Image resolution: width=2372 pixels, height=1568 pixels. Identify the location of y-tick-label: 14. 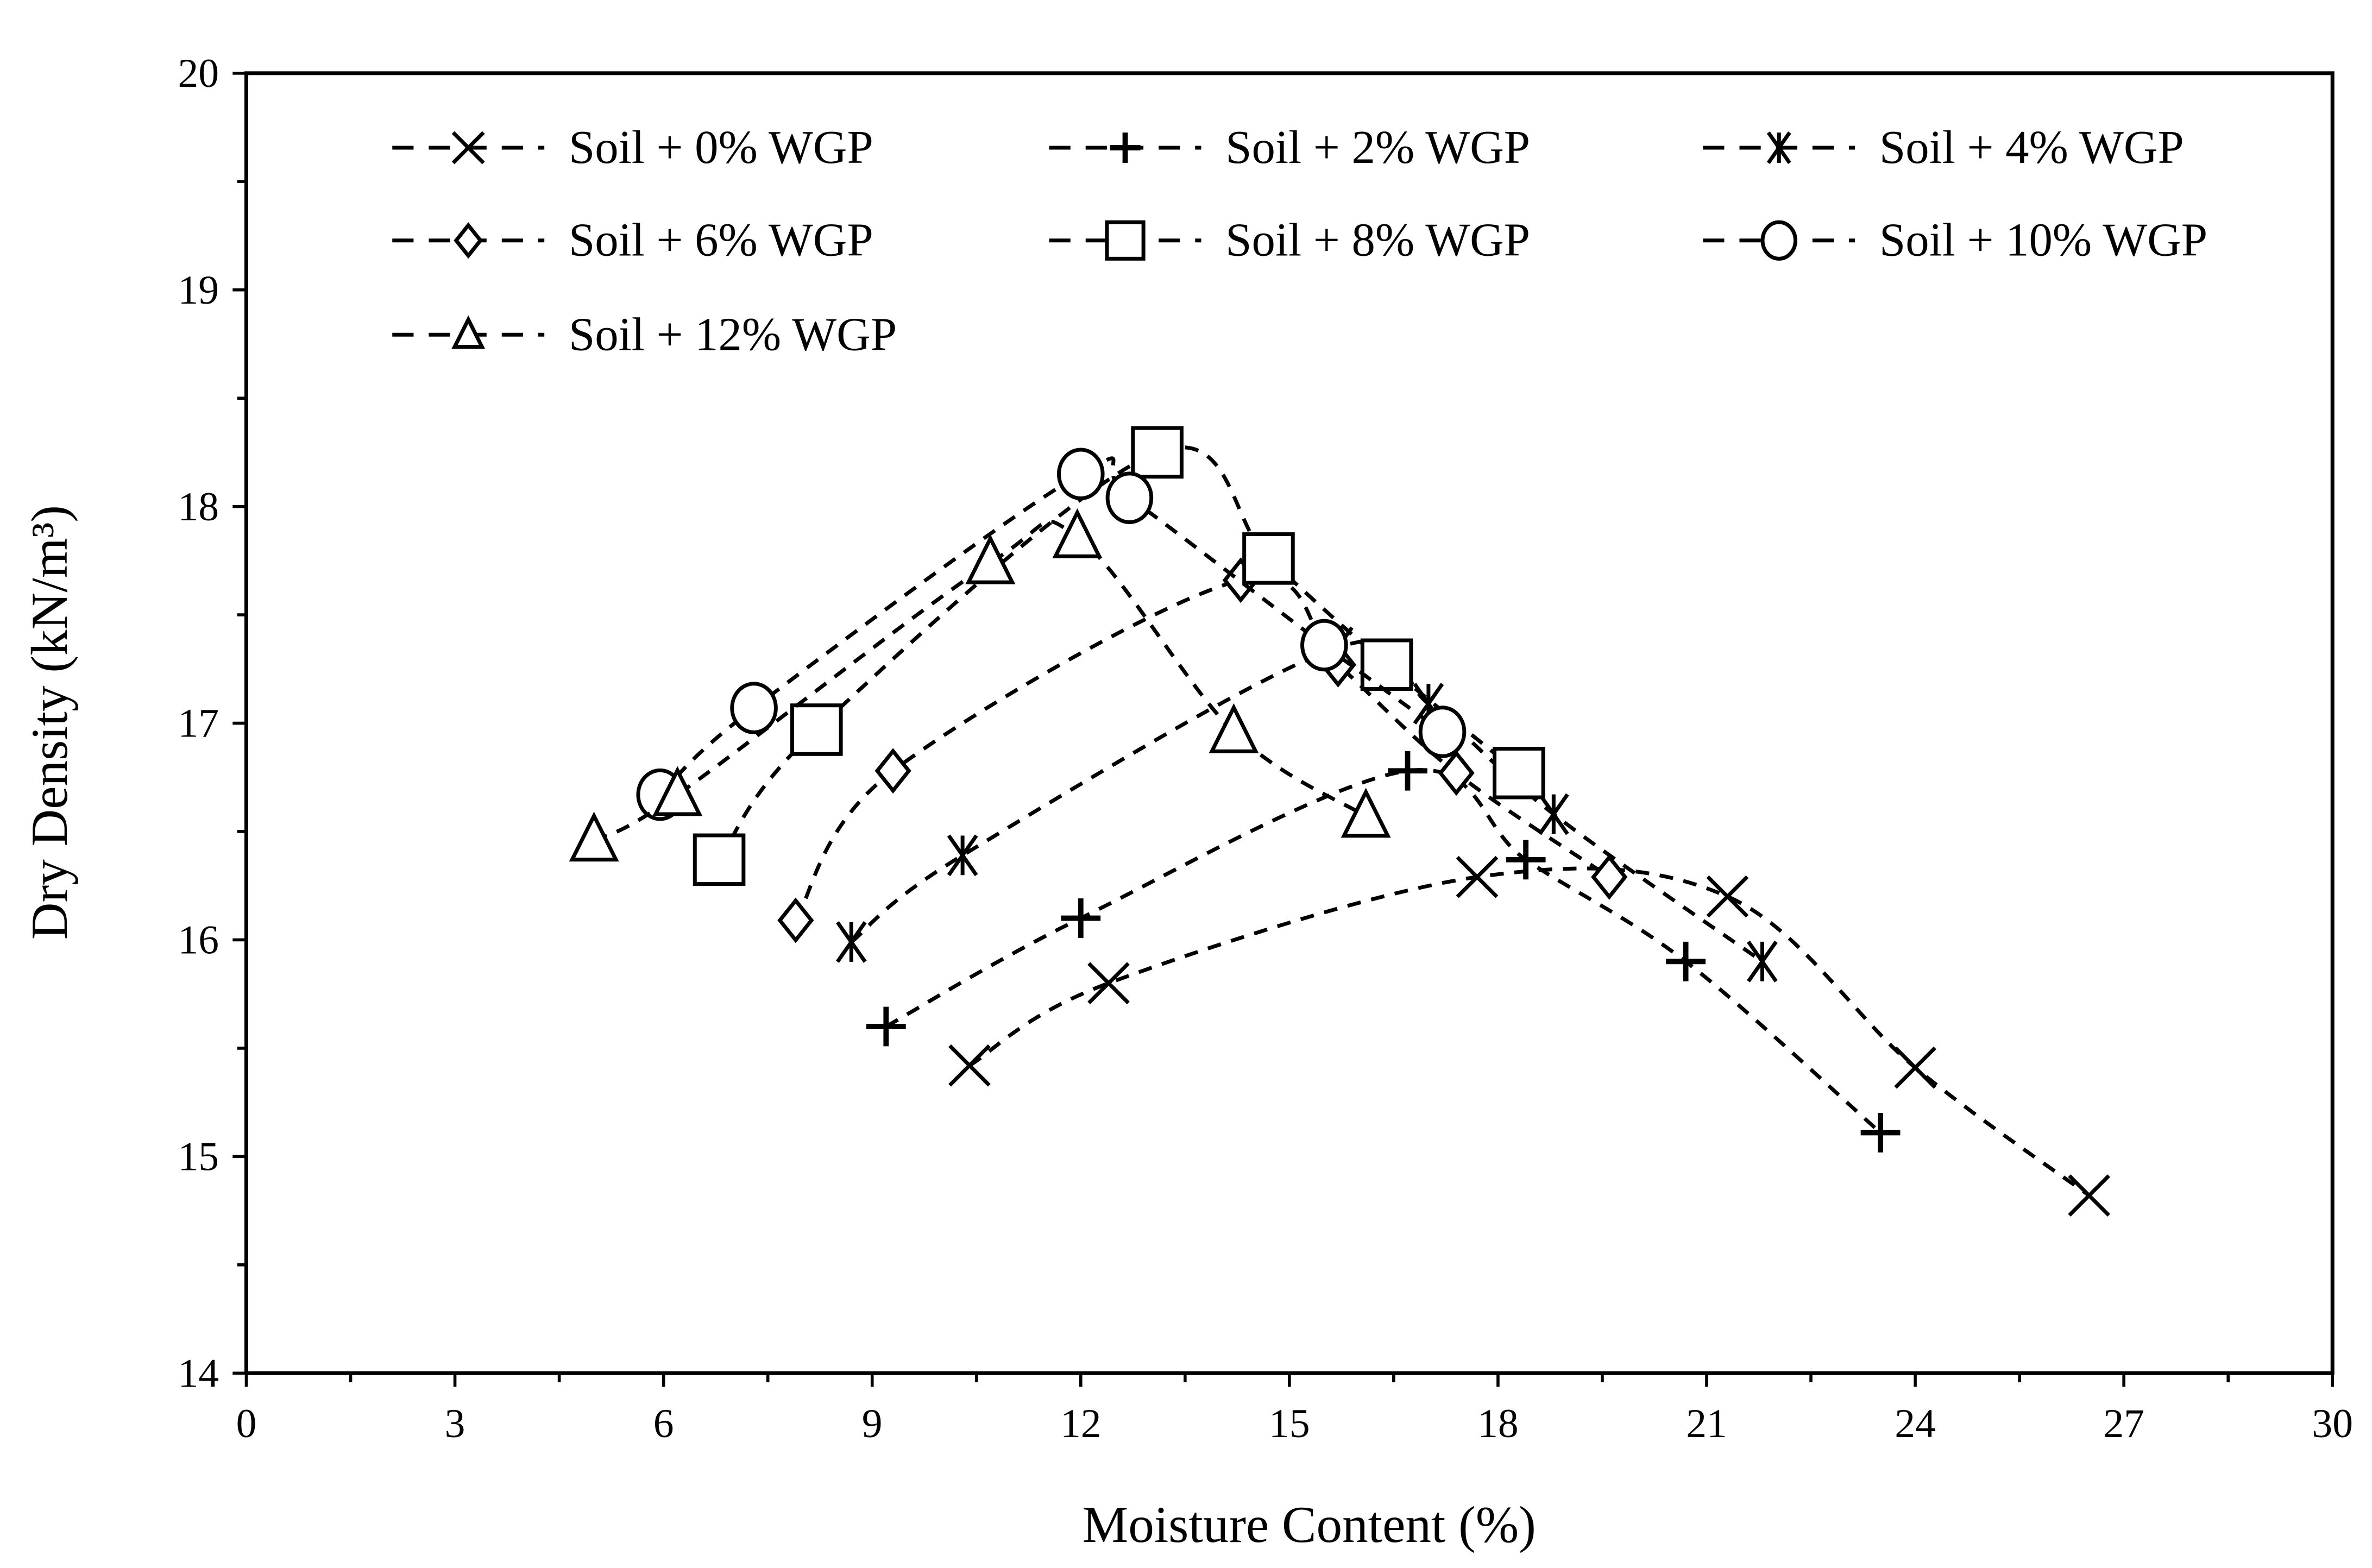
(198, 1373).